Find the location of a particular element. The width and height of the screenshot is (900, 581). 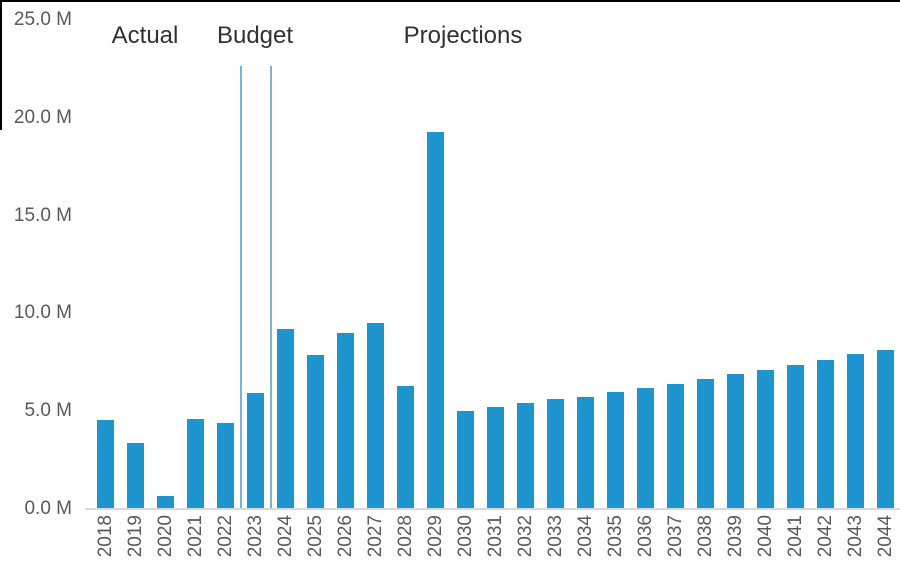

x-axis-tick-label: 2024 is located at coordinates (285, 536).